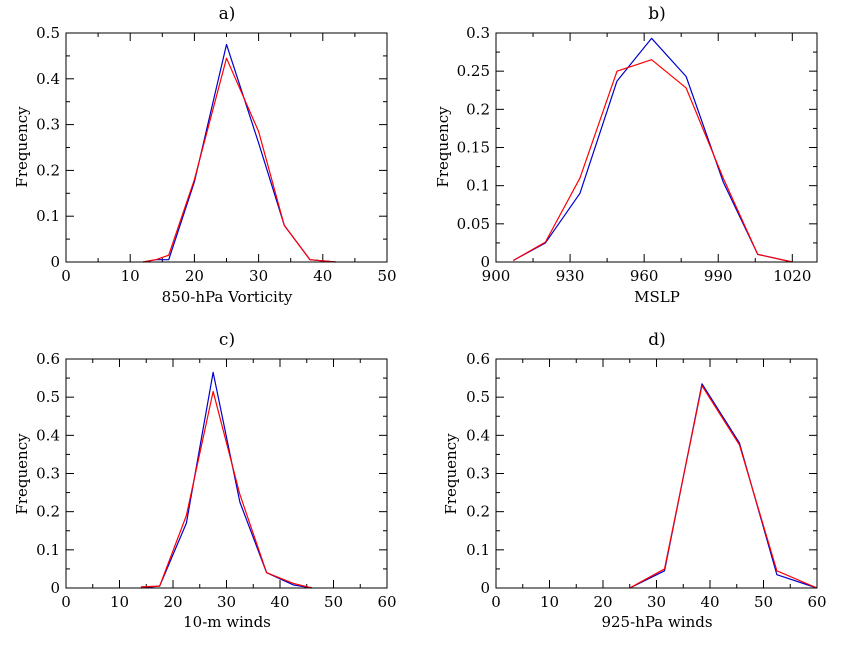 Image resolution: width=848 pixels, height=652 pixels. What do you see at coordinates (473, 148) in the screenshot?
I see `panel-b-ytick-label: 0.15` at bounding box center [473, 148].